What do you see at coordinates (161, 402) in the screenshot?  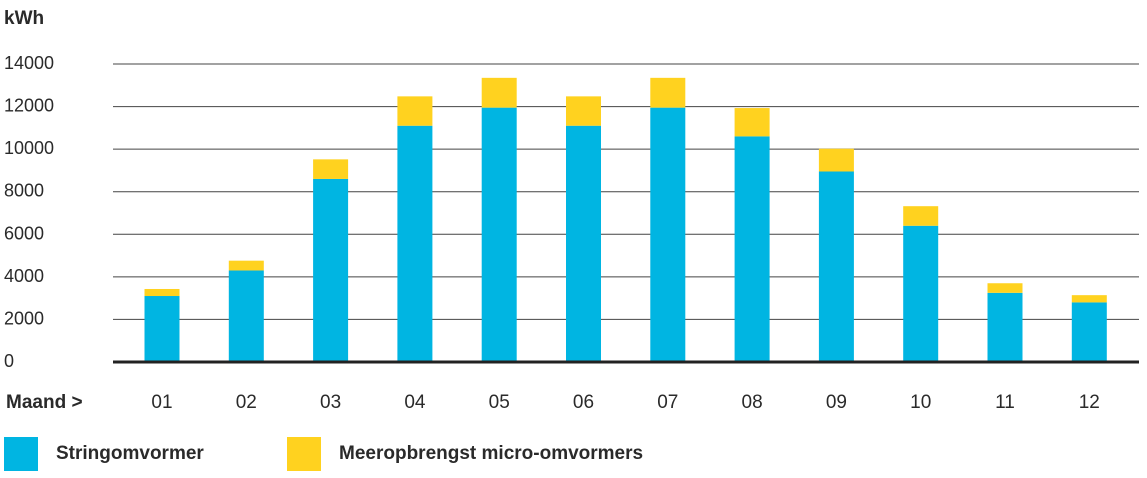 I see `x-tick-label: 01` at bounding box center [161, 402].